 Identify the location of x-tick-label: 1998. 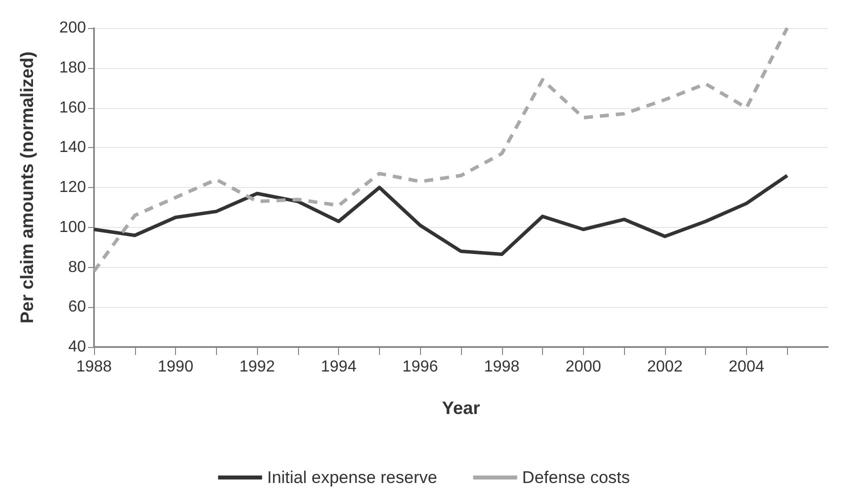
(502, 367).